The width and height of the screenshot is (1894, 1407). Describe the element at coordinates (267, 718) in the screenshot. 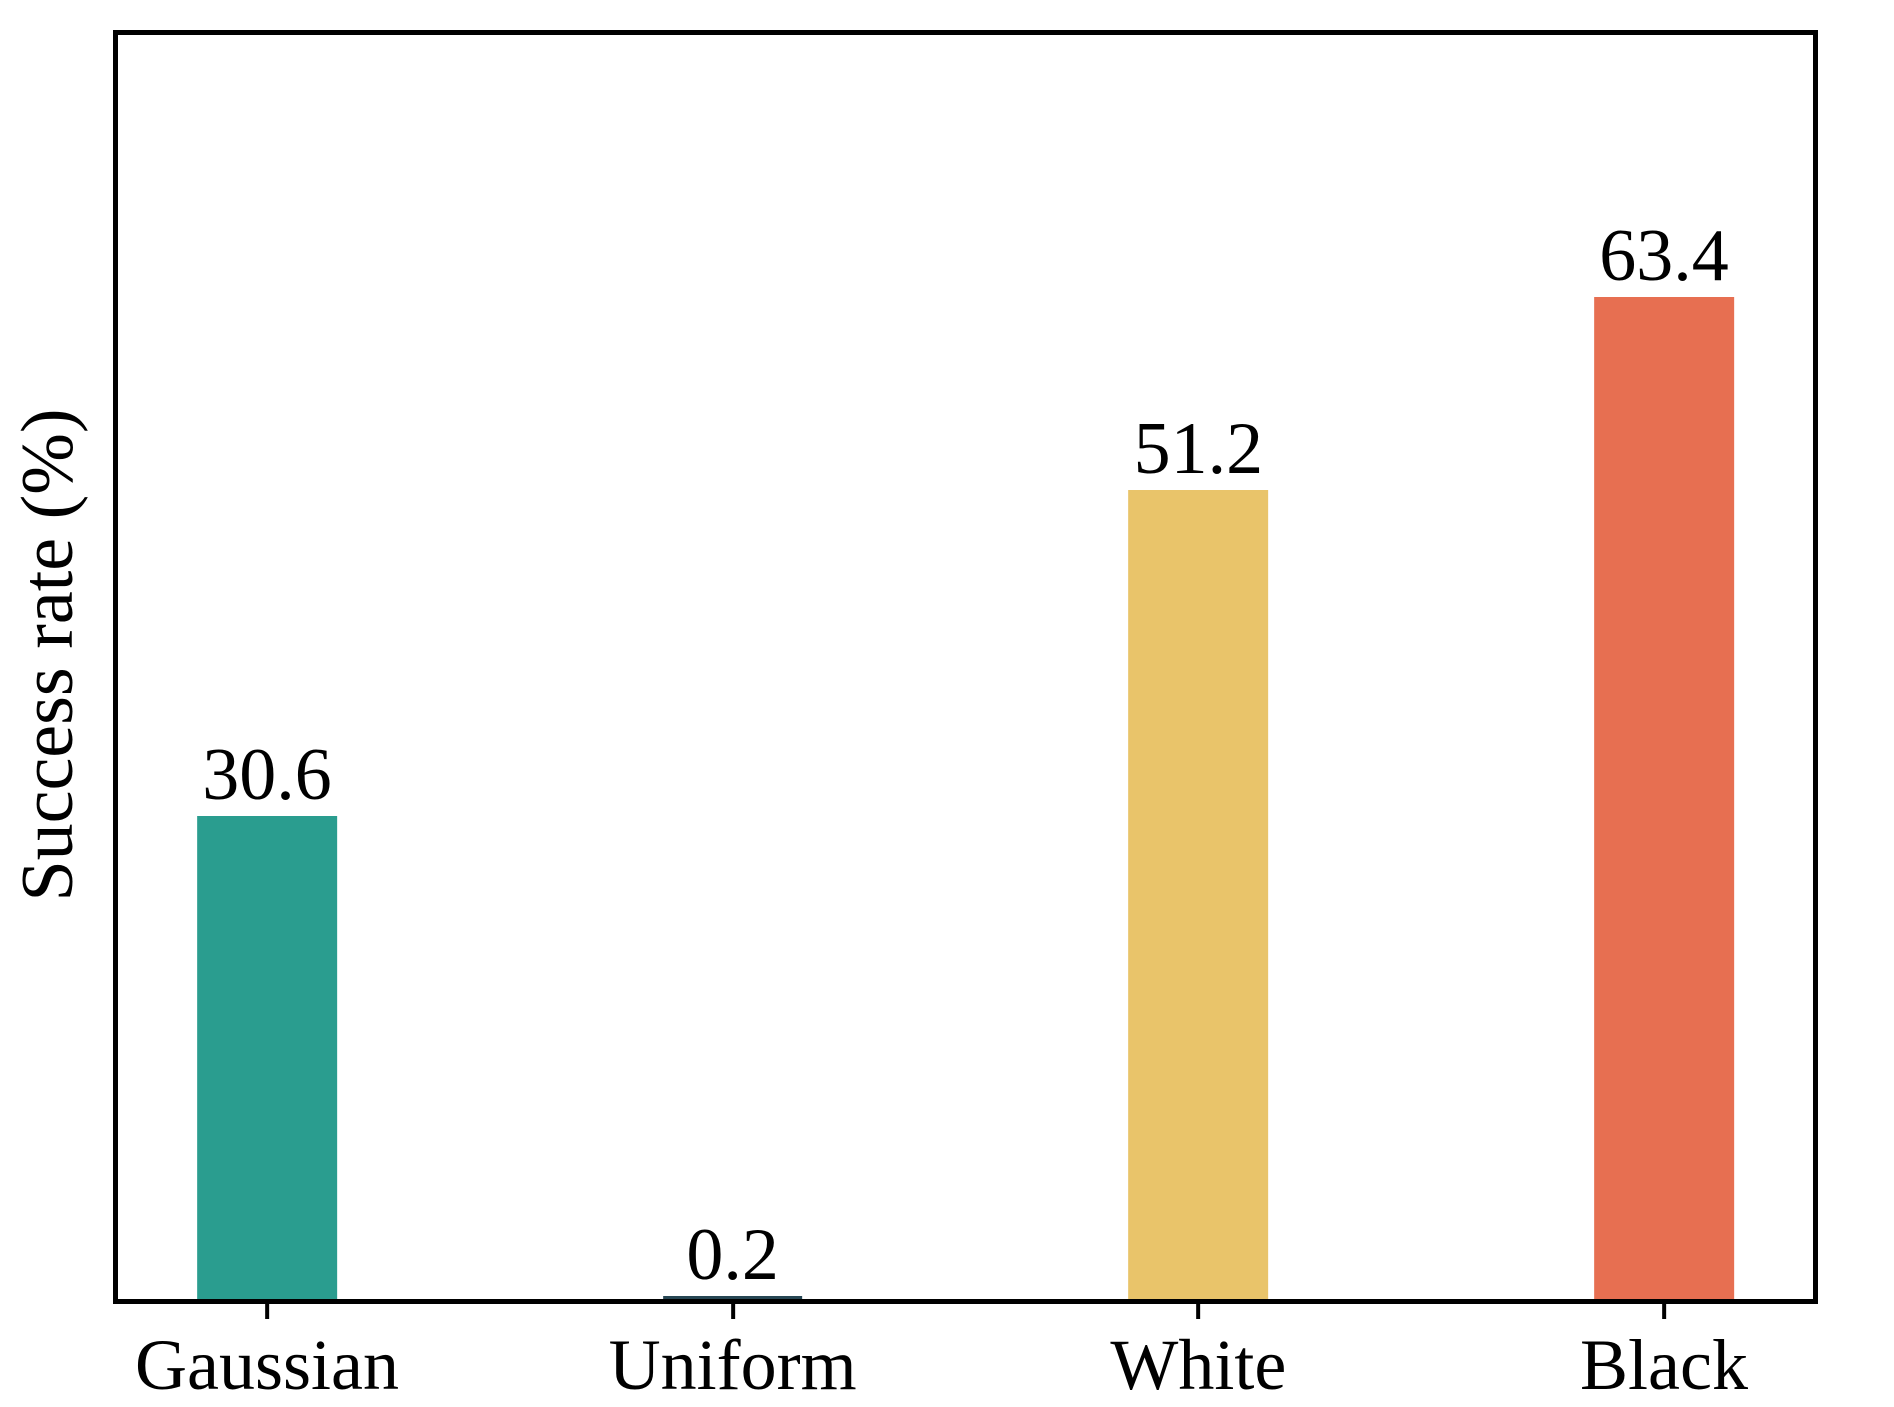

I see `bar-group-gaussian: 30.6 Gaussian` at that location.